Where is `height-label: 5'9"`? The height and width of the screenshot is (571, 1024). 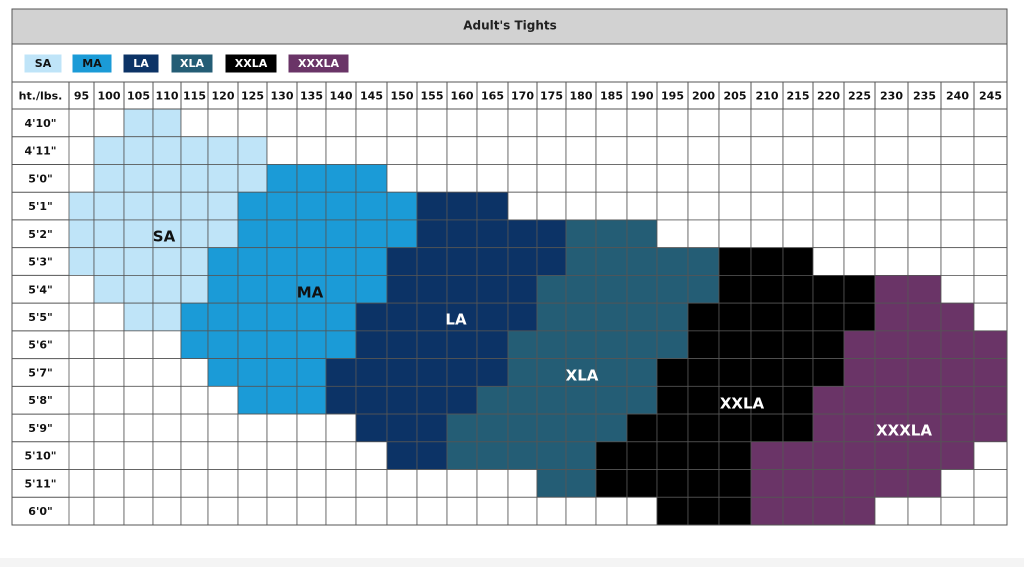
height-label: 5'9" is located at coordinates (40, 428).